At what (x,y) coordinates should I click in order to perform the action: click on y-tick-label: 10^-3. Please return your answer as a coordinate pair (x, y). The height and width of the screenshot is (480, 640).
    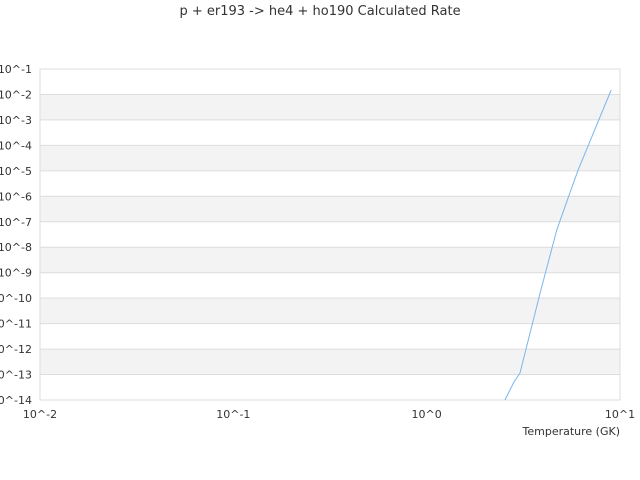
    Looking at the image, I should click on (16, 120).